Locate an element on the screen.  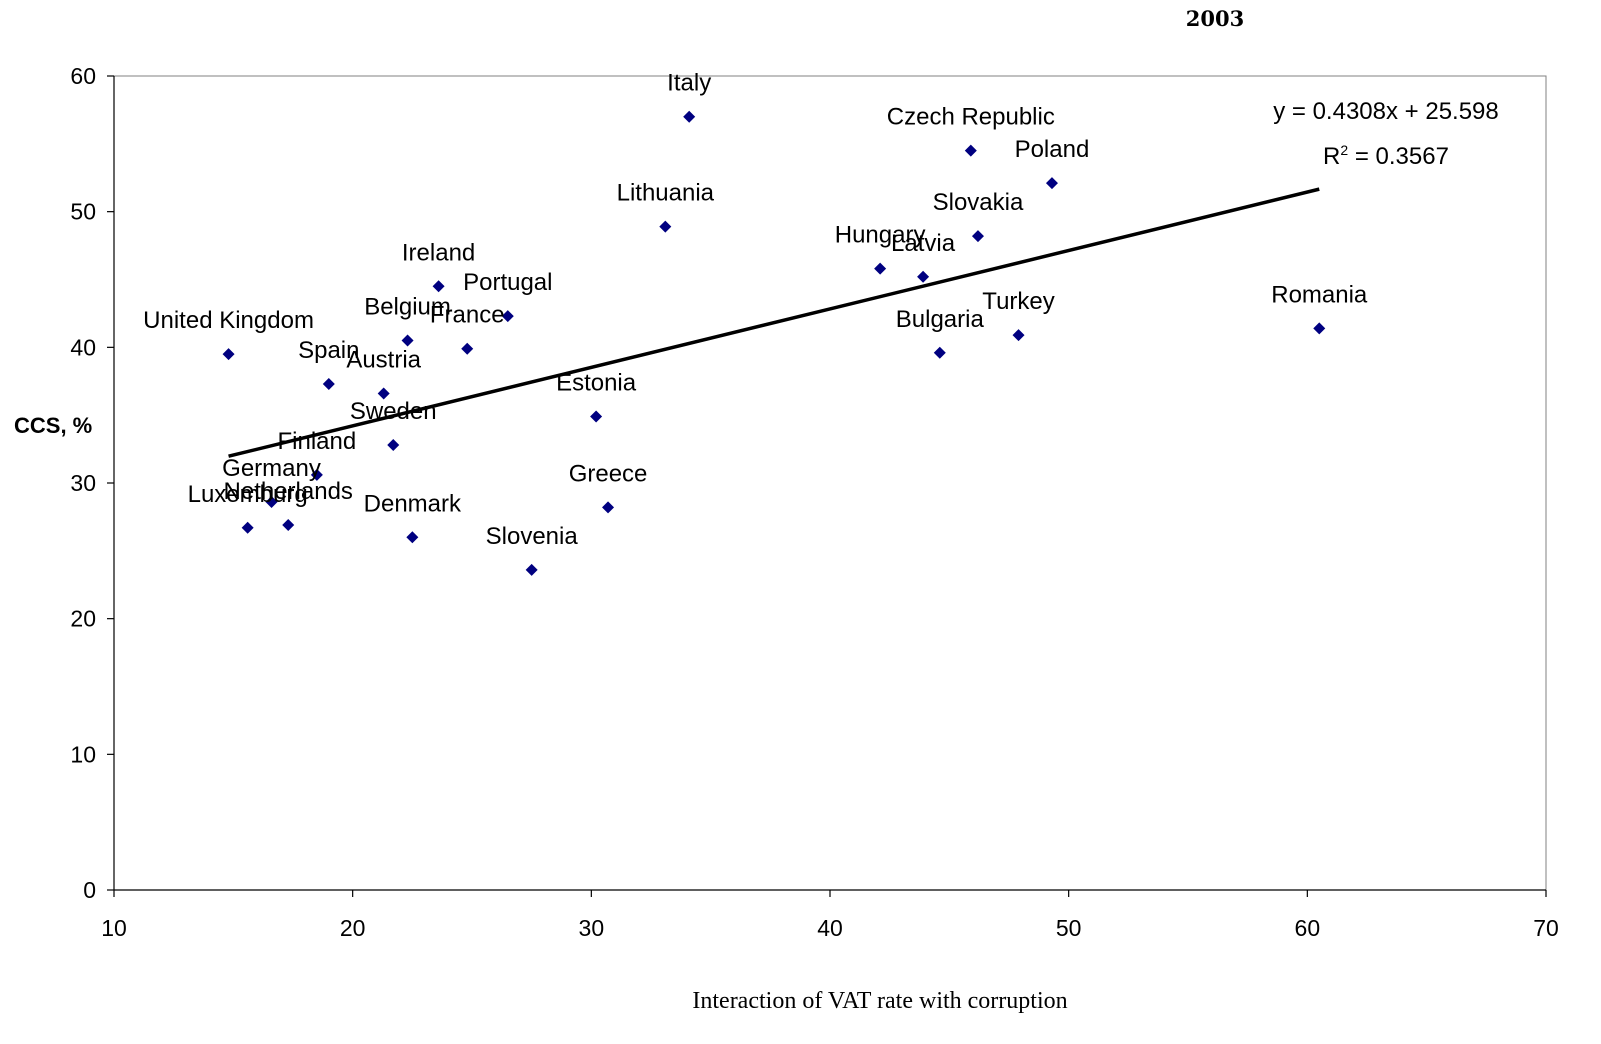
x-tick-label: 20 is located at coordinates (353, 928).